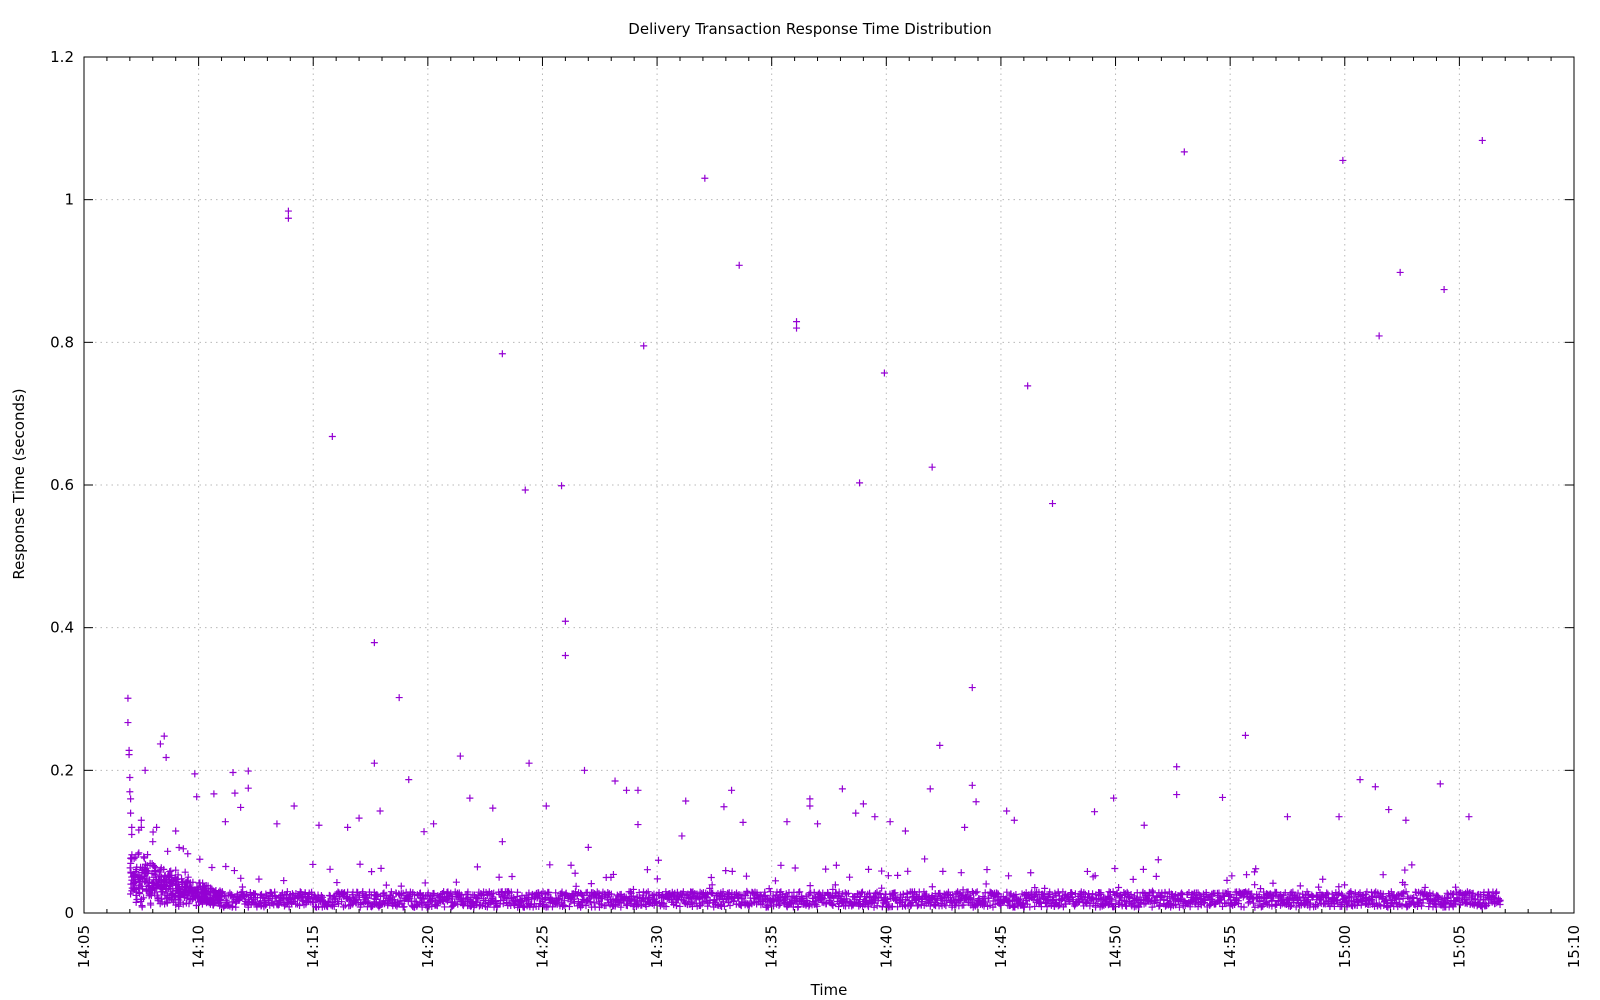 The height and width of the screenshot is (1000, 1600). What do you see at coordinates (62, 628) in the screenshot?
I see `y-tick-label: 0.4` at bounding box center [62, 628].